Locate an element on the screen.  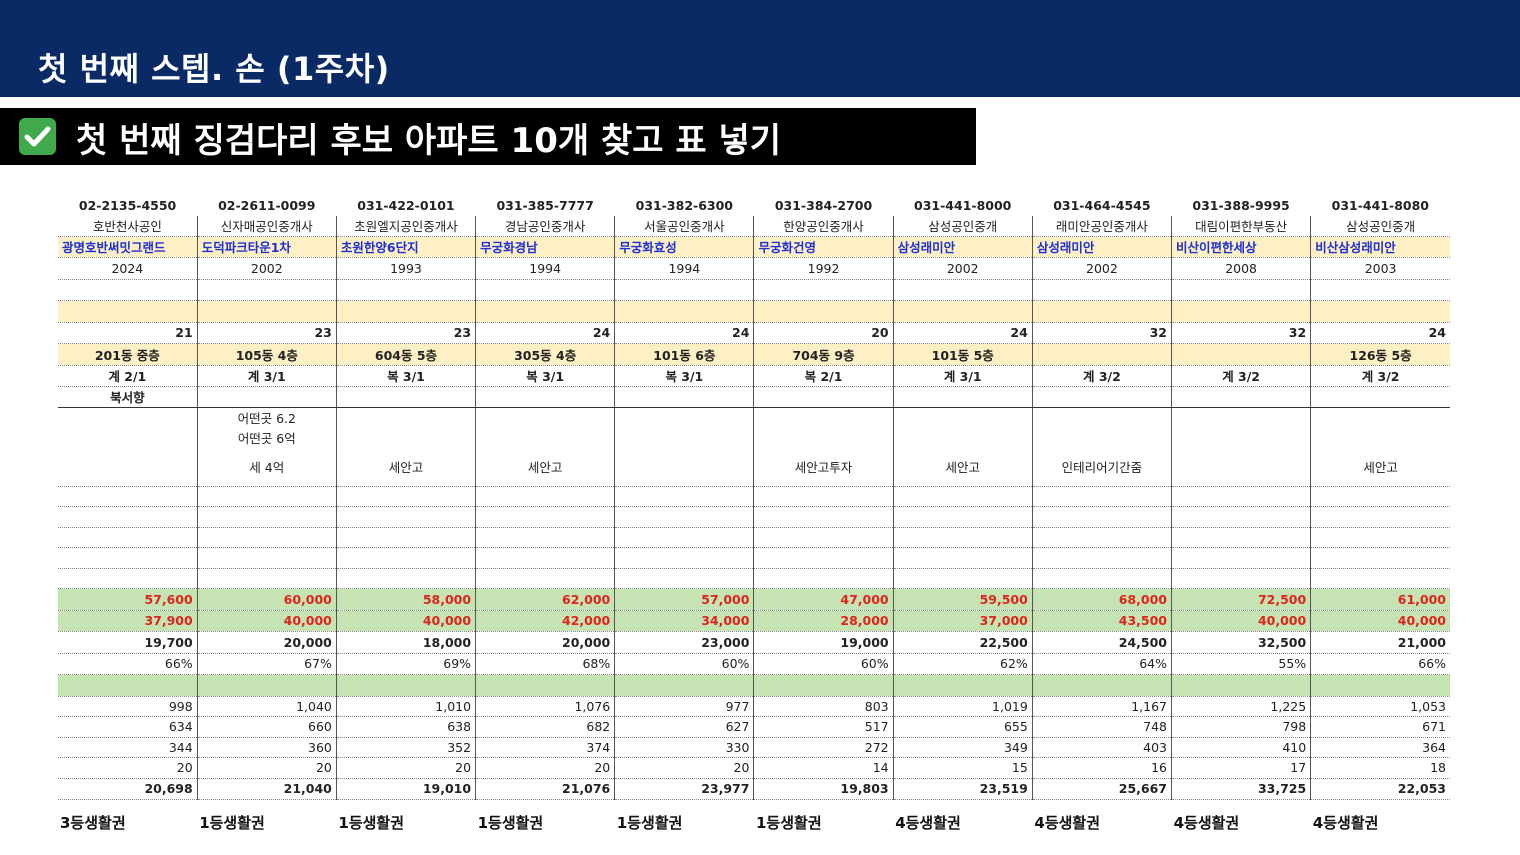
cell: 계 3/2 is located at coordinates (1241, 376).